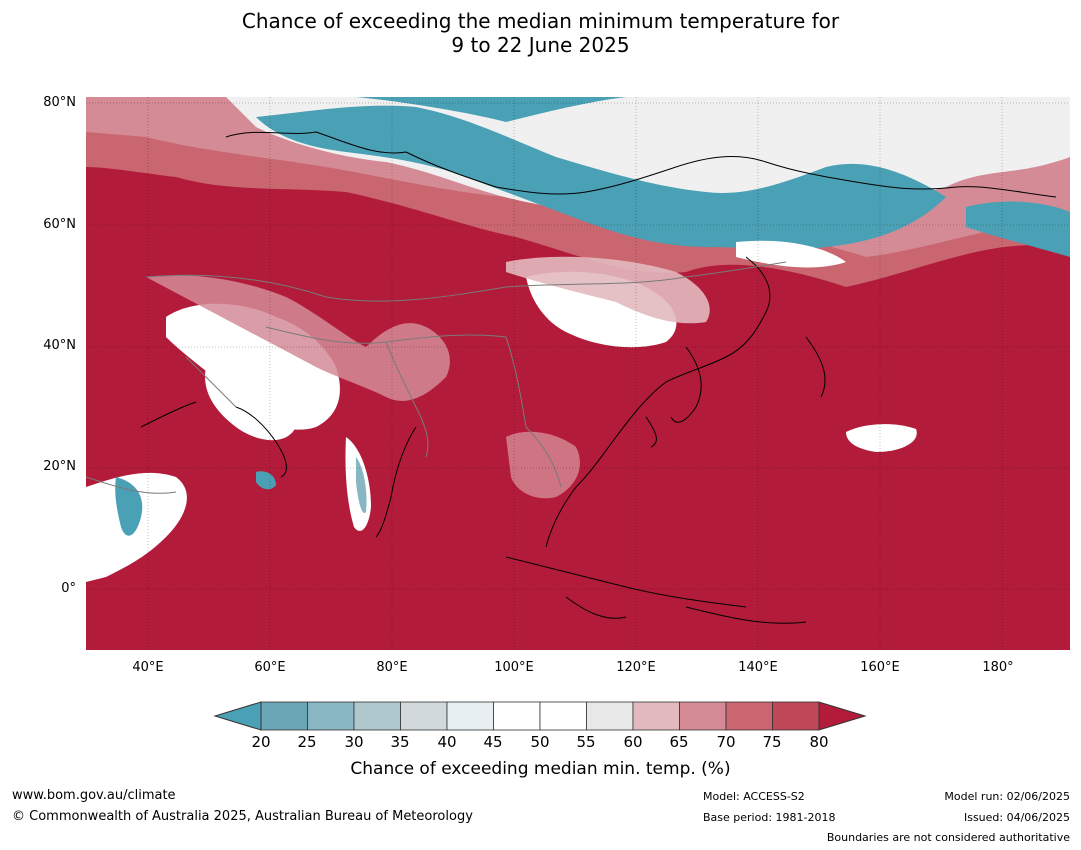  What do you see at coordinates (307, 742) in the screenshot?
I see `colorbar-tick: 25` at bounding box center [307, 742].